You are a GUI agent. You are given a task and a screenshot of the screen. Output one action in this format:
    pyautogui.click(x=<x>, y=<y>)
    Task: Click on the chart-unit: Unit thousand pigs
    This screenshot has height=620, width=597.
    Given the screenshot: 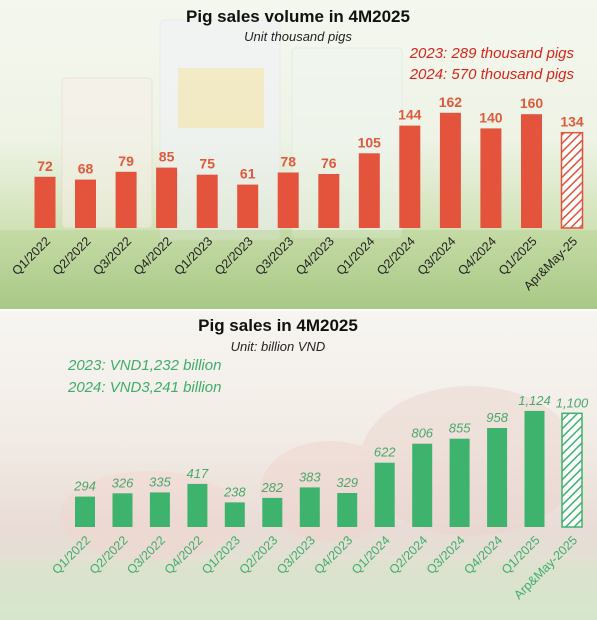 What is the action you would take?
    pyautogui.click(x=298, y=36)
    